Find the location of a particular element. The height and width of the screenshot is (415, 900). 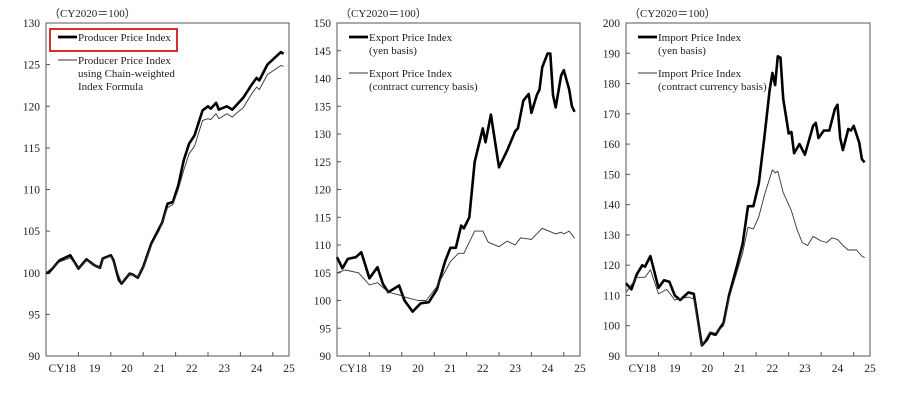

y-tick-label: 145 is located at coordinates (323, 52).